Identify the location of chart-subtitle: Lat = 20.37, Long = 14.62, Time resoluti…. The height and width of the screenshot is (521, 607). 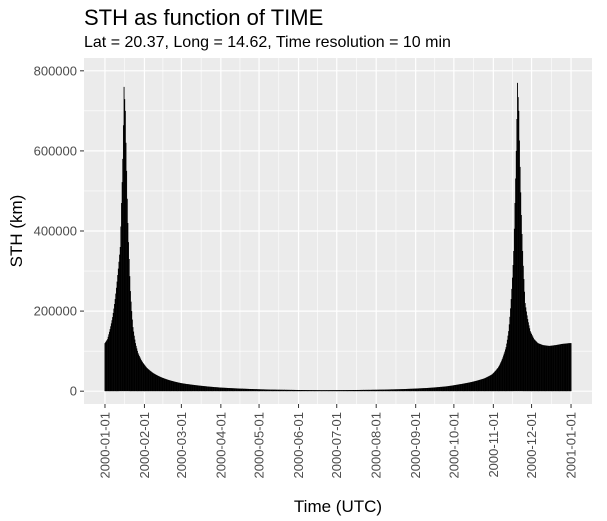
(267, 42).